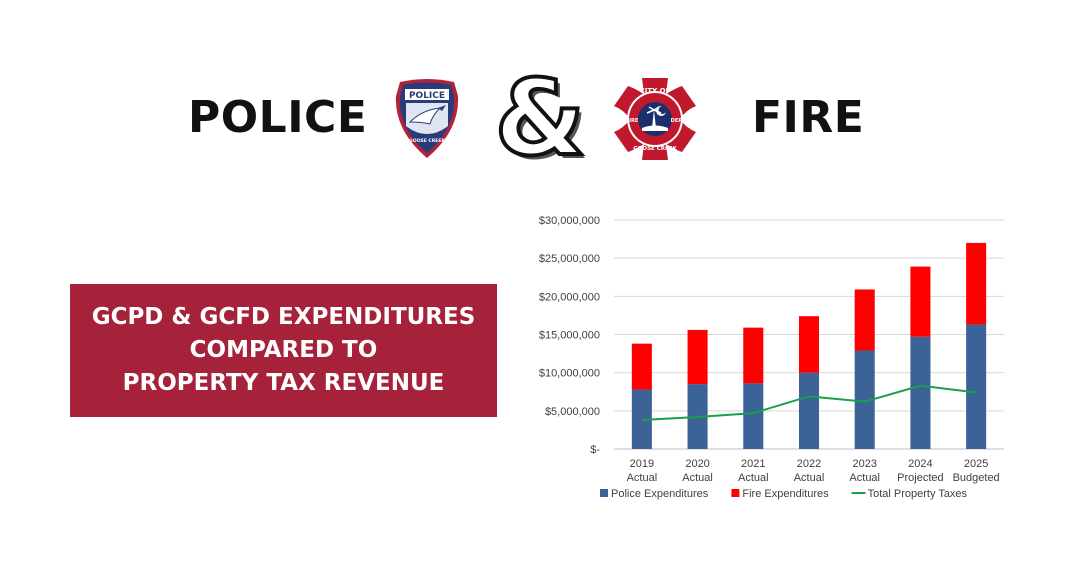 The height and width of the screenshot is (566, 1080). Describe the element at coordinates (976, 478) in the screenshot. I see `x-tick-label: Budgeted` at that location.